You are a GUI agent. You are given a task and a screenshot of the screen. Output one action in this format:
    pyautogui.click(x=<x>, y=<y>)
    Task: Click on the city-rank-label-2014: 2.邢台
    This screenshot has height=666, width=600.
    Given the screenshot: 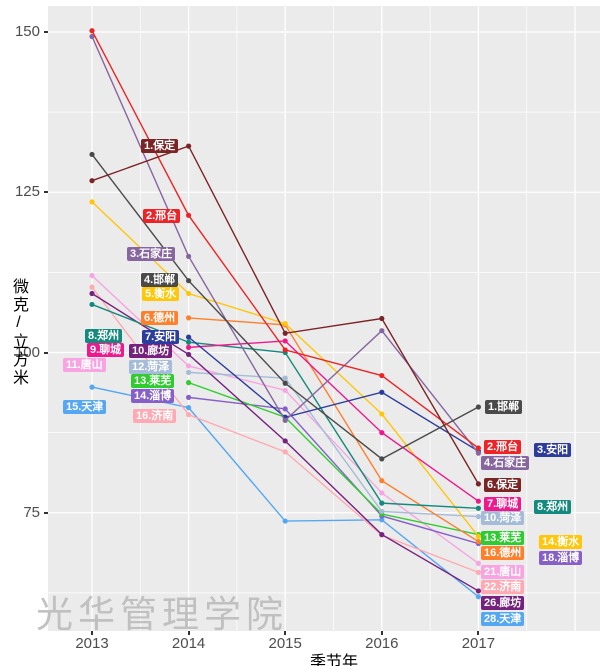 What is the action you would take?
    pyautogui.click(x=162, y=216)
    